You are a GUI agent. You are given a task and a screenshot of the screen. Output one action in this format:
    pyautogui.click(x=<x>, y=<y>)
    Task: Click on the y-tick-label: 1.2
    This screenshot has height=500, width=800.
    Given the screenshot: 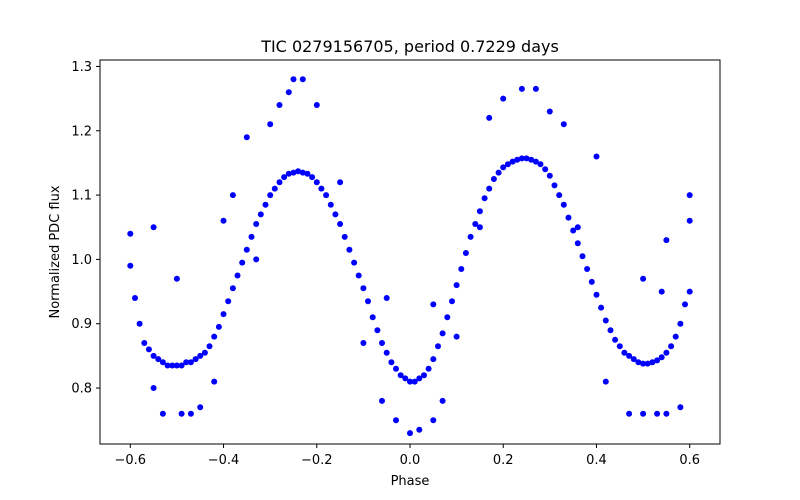 What is the action you would take?
    pyautogui.click(x=81, y=131)
    